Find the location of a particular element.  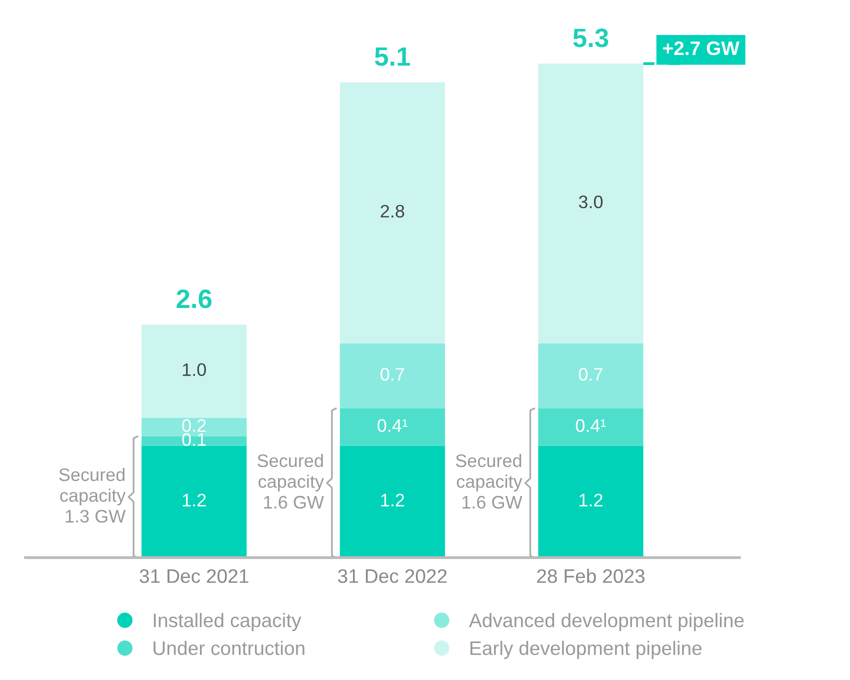

ref-line-label: +2.7 GW is located at coordinates (701, 48).